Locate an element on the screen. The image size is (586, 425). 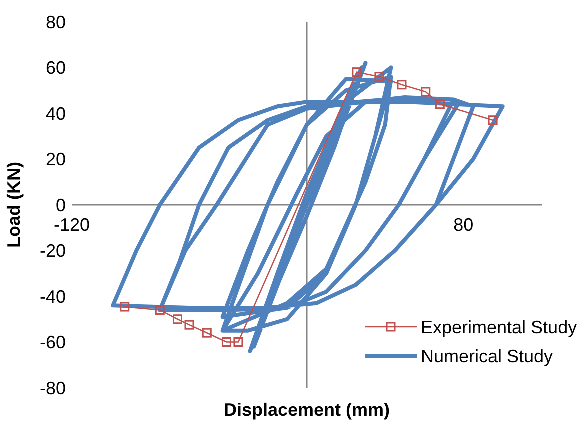
y-axis-title: Load (KN) is located at coordinates (14, 205).